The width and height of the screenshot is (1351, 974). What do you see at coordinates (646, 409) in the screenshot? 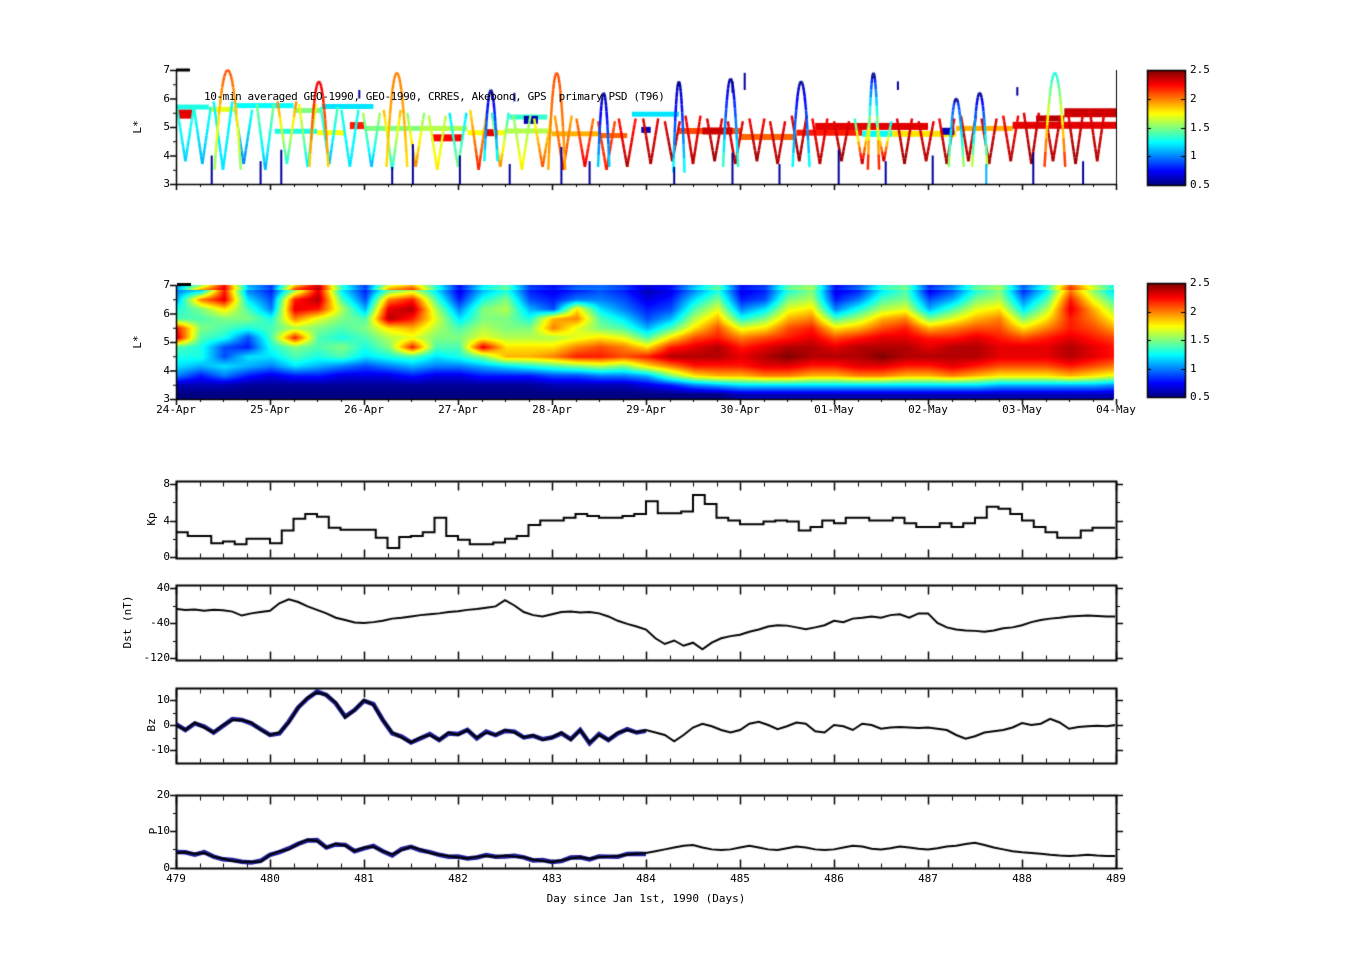
I see `date-label: 29-Apr` at bounding box center [646, 409].